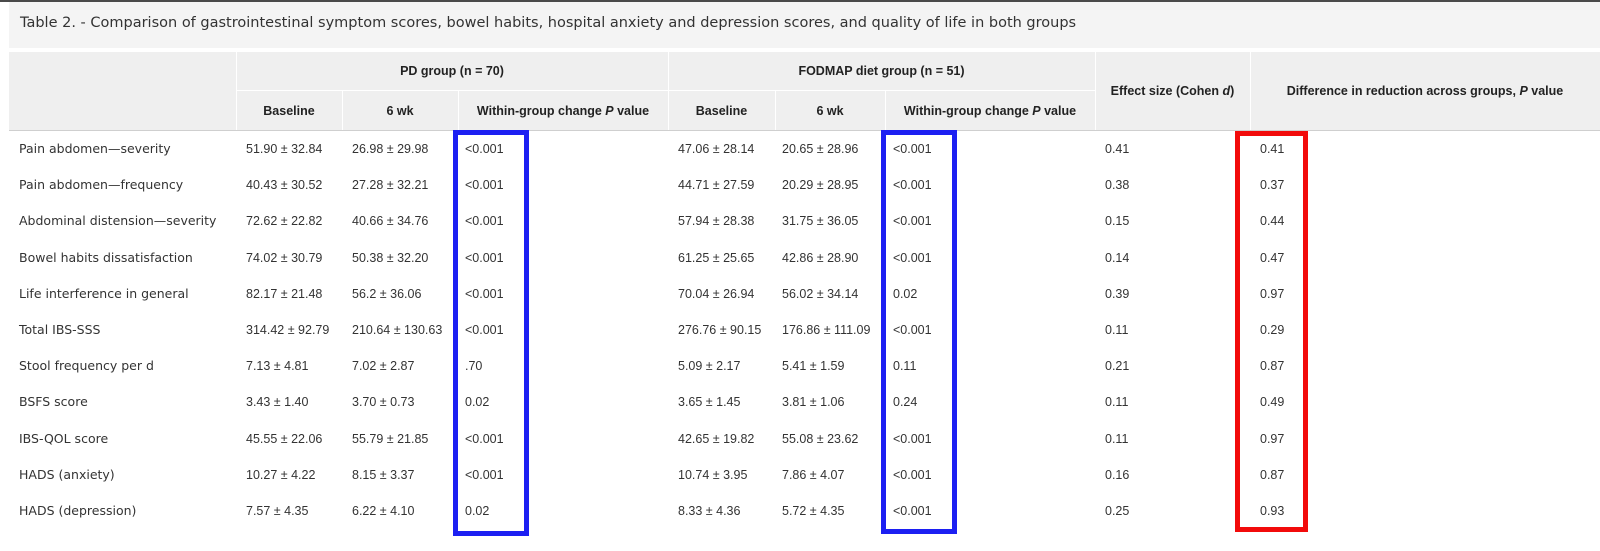 This screenshot has width=1600, height=551. Describe the element at coordinates (1117, 258) in the screenshot. I see `effect-size-cell: 0.14` at that location.